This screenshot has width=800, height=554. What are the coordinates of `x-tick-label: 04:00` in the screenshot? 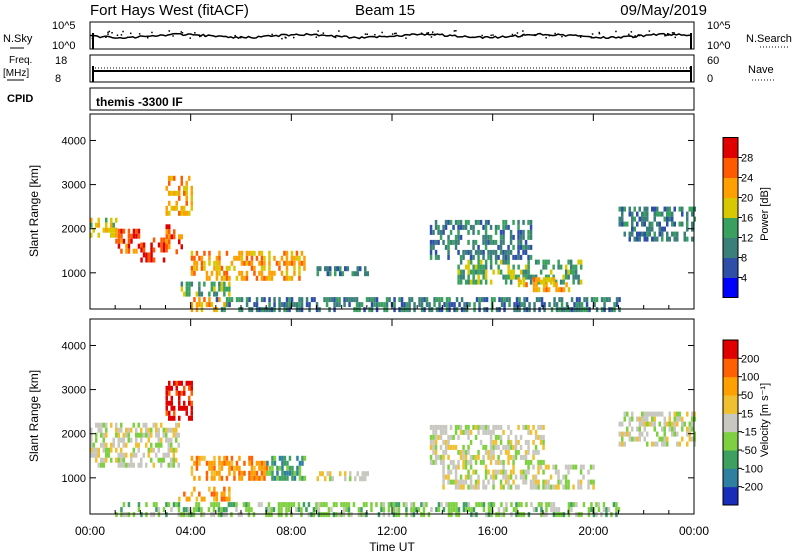 It's located at (191, 531).